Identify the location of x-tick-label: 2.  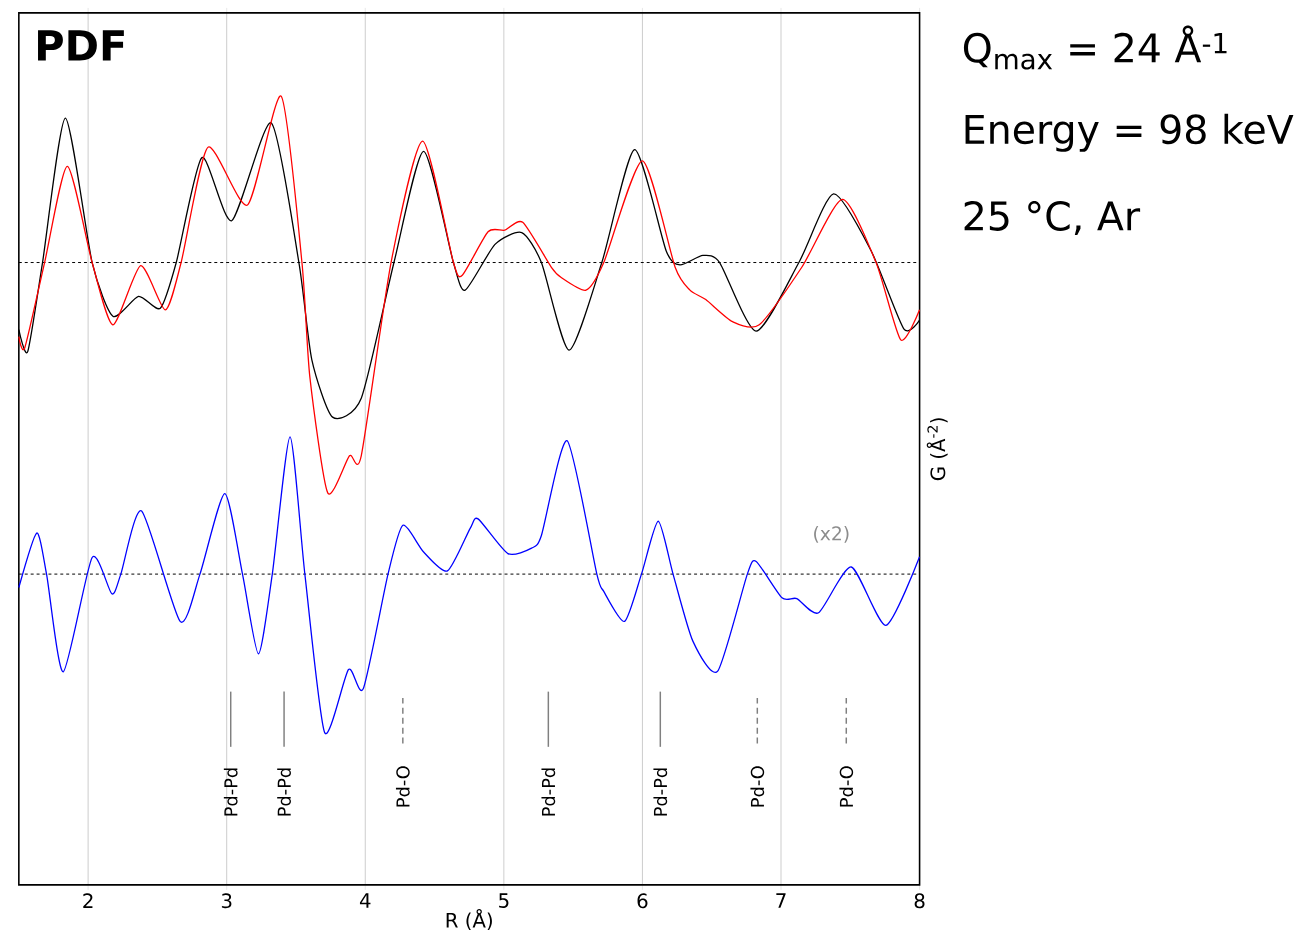
(88, 900).